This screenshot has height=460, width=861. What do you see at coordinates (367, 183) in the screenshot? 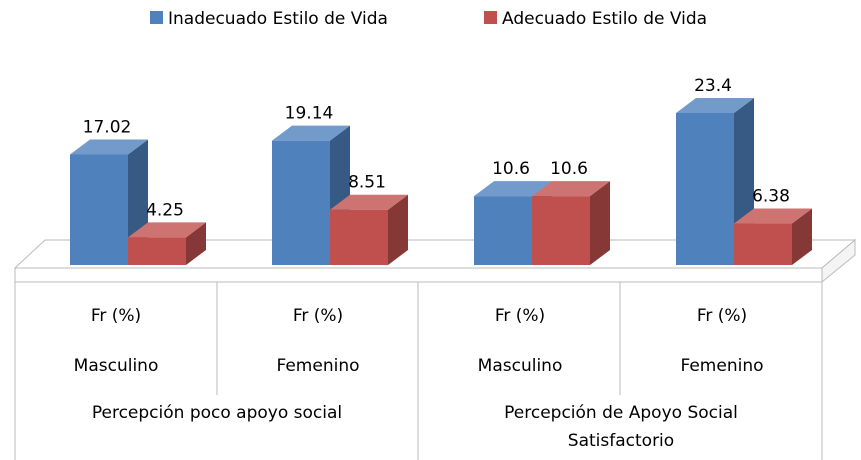
I see `value-label: 8.51` at bounding box center [367, 183].